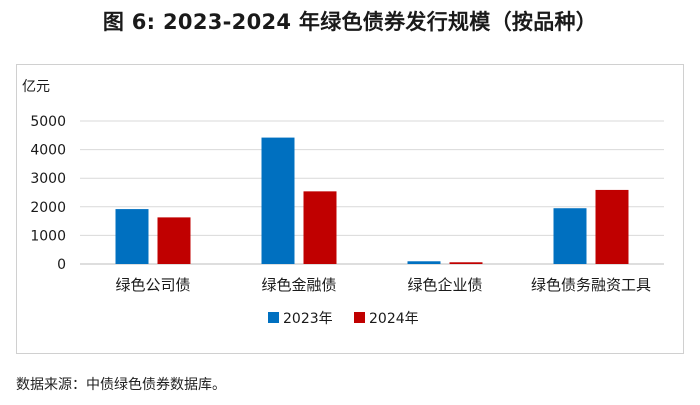 This screenshot has width=700, height=405. I want to click on chart-title: 图 6: 2023-2024 年绿色债券发行规模（按品种）, so click(350, 22).